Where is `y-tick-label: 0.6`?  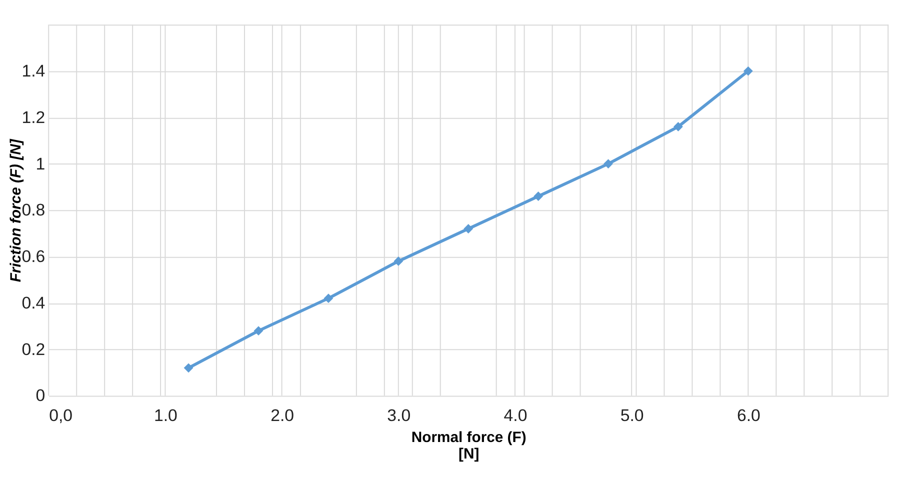
y-tick-label: 0.6 is located at coordinates (34, 256).